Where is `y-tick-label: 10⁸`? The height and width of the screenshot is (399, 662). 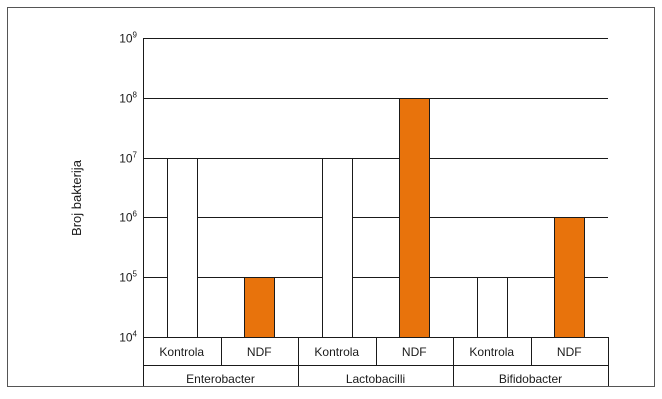
y-tick-label: 10⁸ is located at coordinates (128, 98).